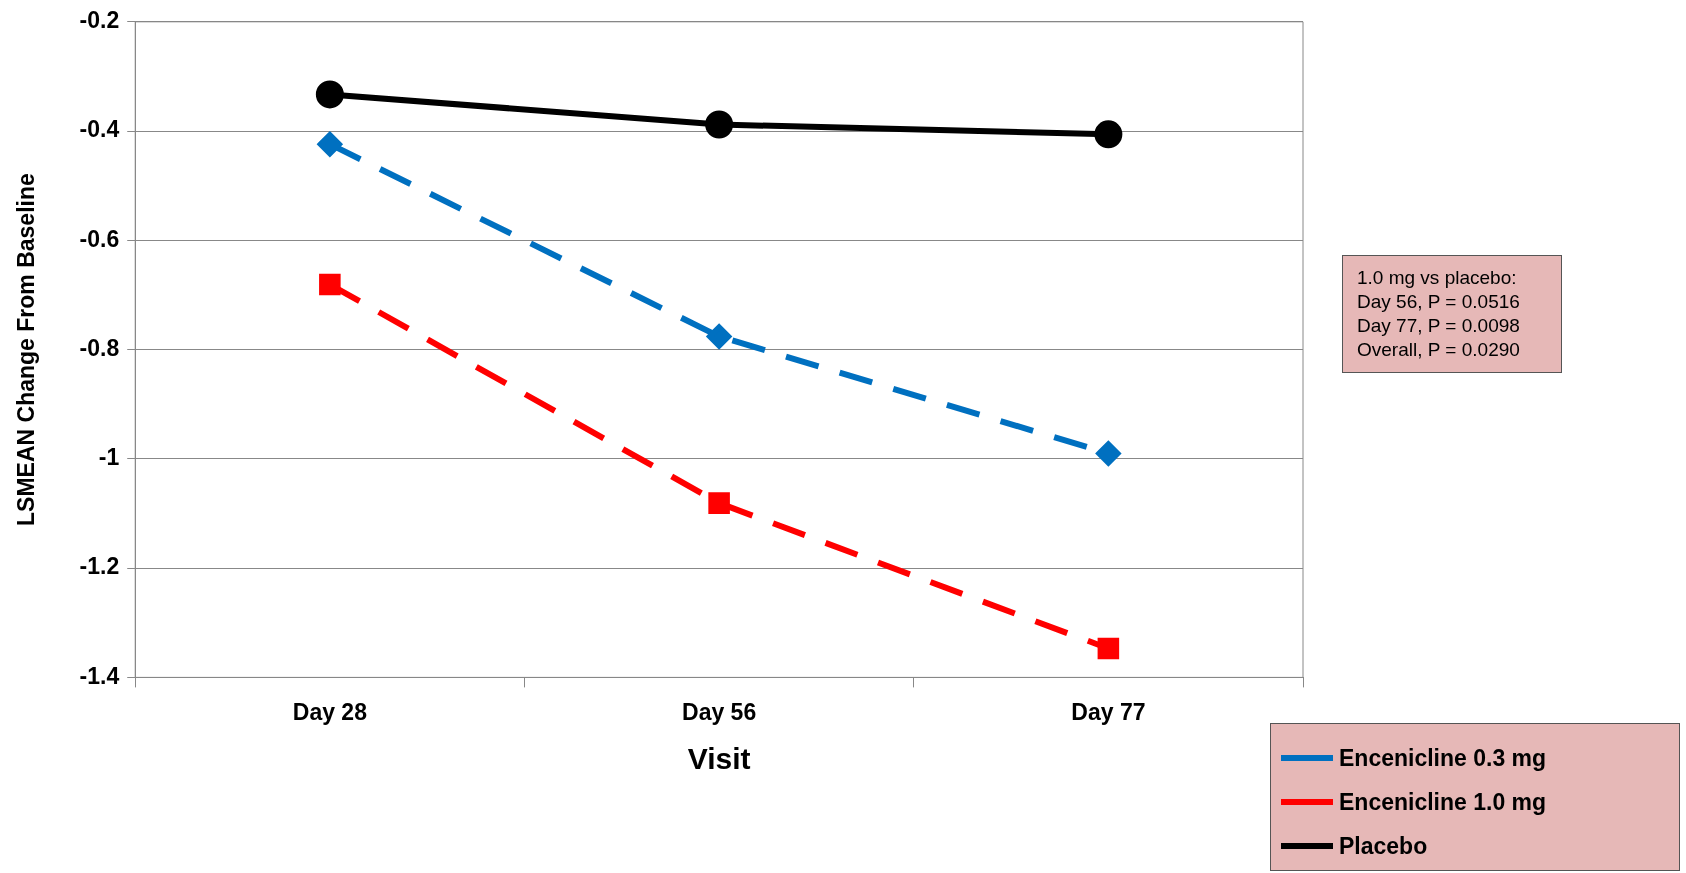 This screenshot has width=1686, height=873. Describe the element at coordinates (1443, 758) in the screenshot. I see `legend-label: Encenicline 0.3 mg` at that location.